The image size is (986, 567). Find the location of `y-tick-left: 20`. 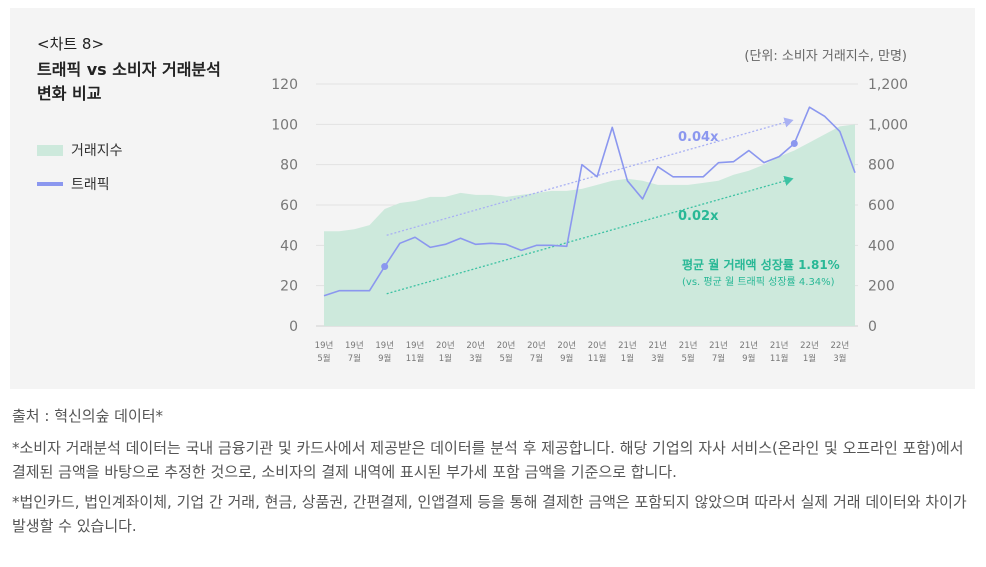

y-tick-left: 20 is located at coordinates (289, 287).